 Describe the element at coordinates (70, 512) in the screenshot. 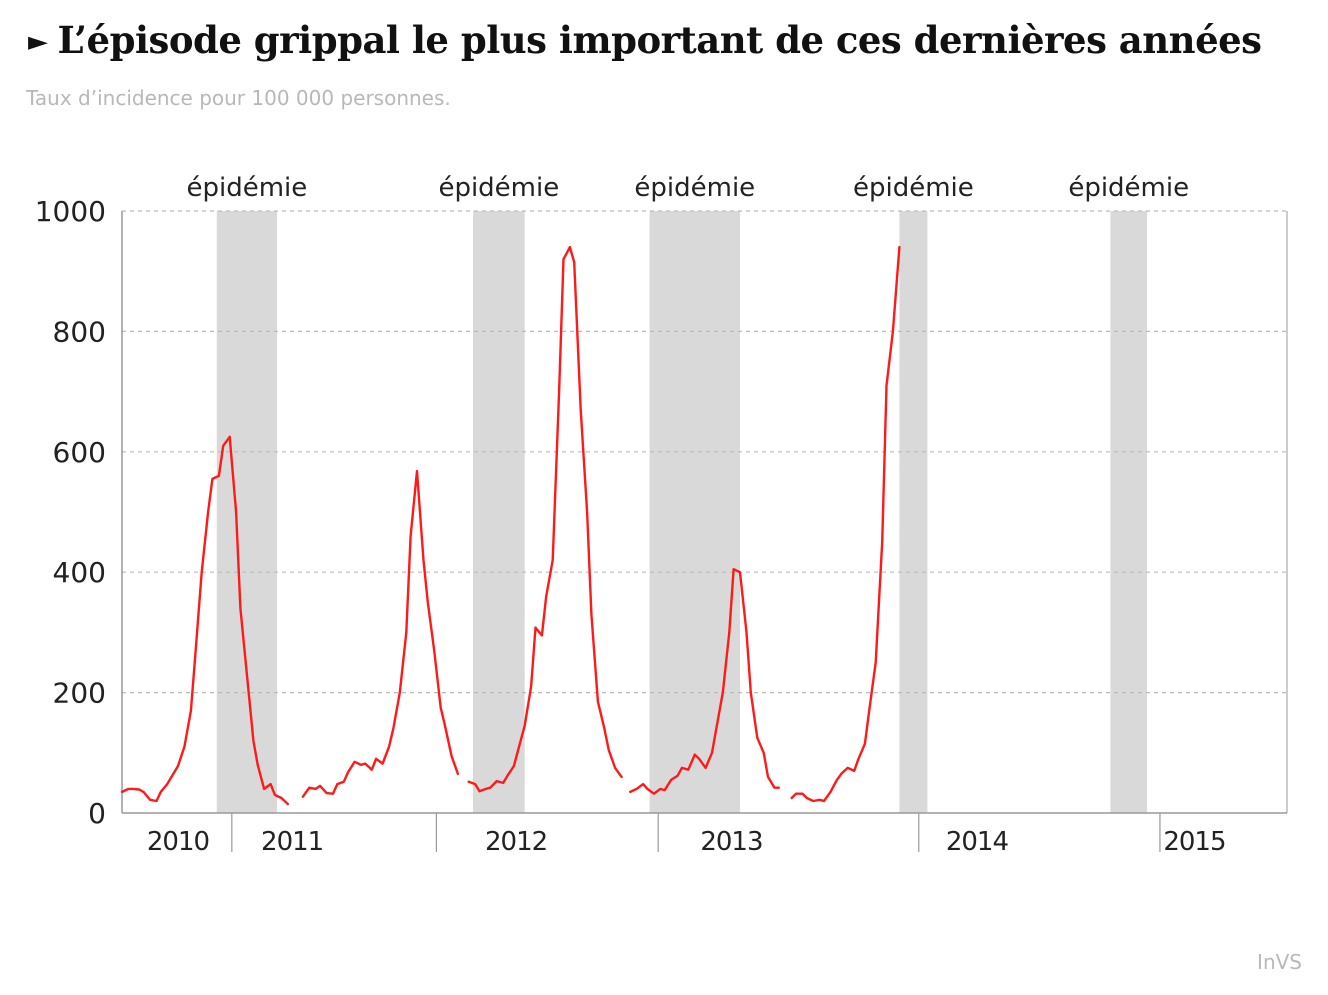

I see `y-axis-ticks: 0 200 400 600 800 1000` at that location.